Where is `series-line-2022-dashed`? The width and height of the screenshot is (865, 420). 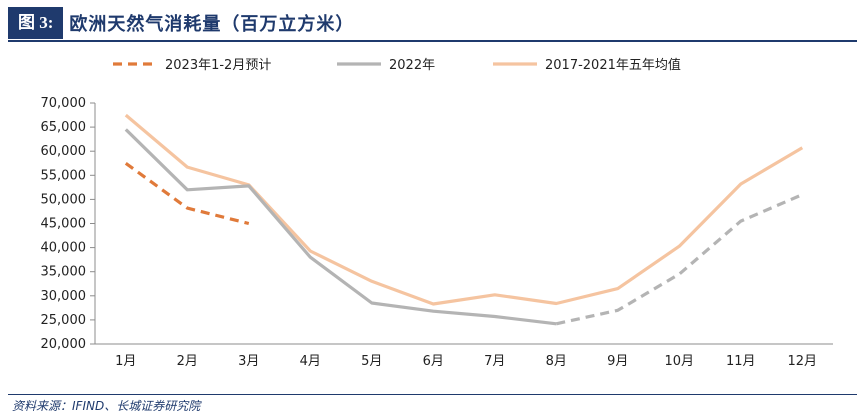
series-line-2022-dashed is located at coordinates (679, 259).